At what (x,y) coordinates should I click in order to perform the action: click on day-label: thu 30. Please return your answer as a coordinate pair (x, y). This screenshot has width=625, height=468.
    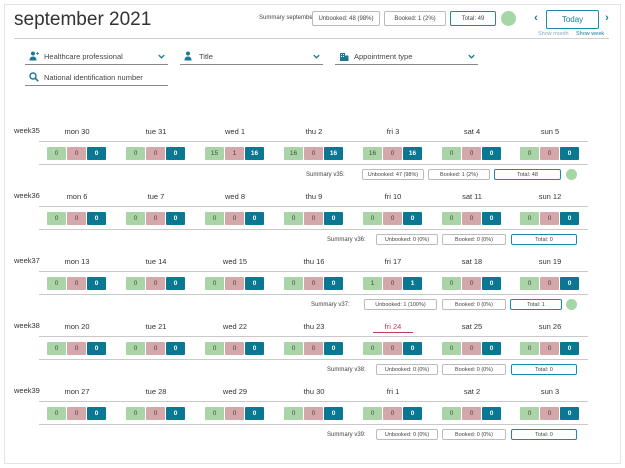
    Looking at the image, I should click on (314, 391).